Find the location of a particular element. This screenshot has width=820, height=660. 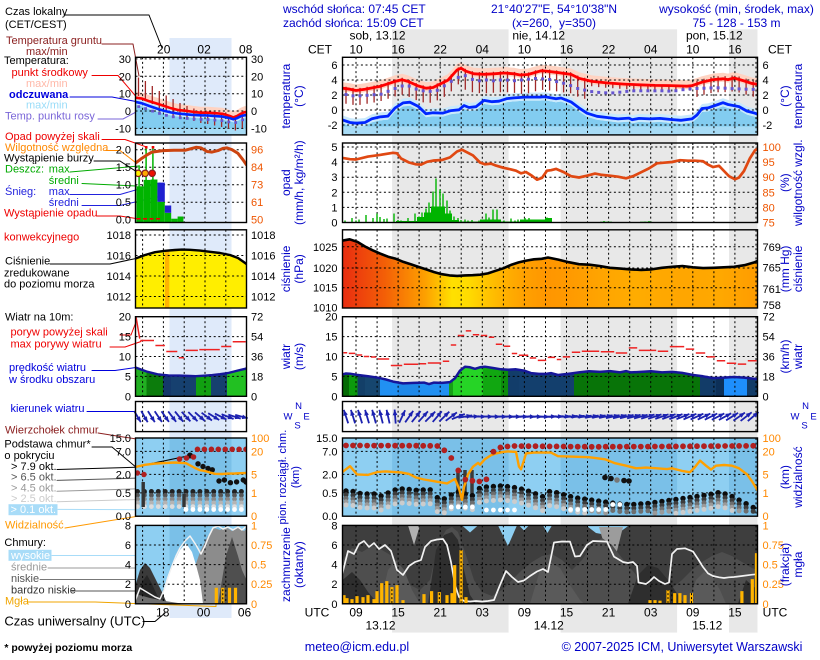

svg-text: 100 is located at coordinates (772, 439).